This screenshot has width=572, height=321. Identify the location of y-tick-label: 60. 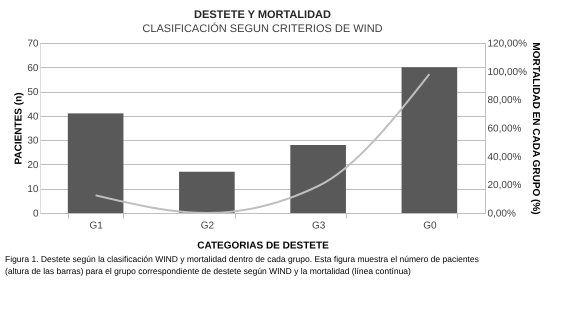
(33, 68).